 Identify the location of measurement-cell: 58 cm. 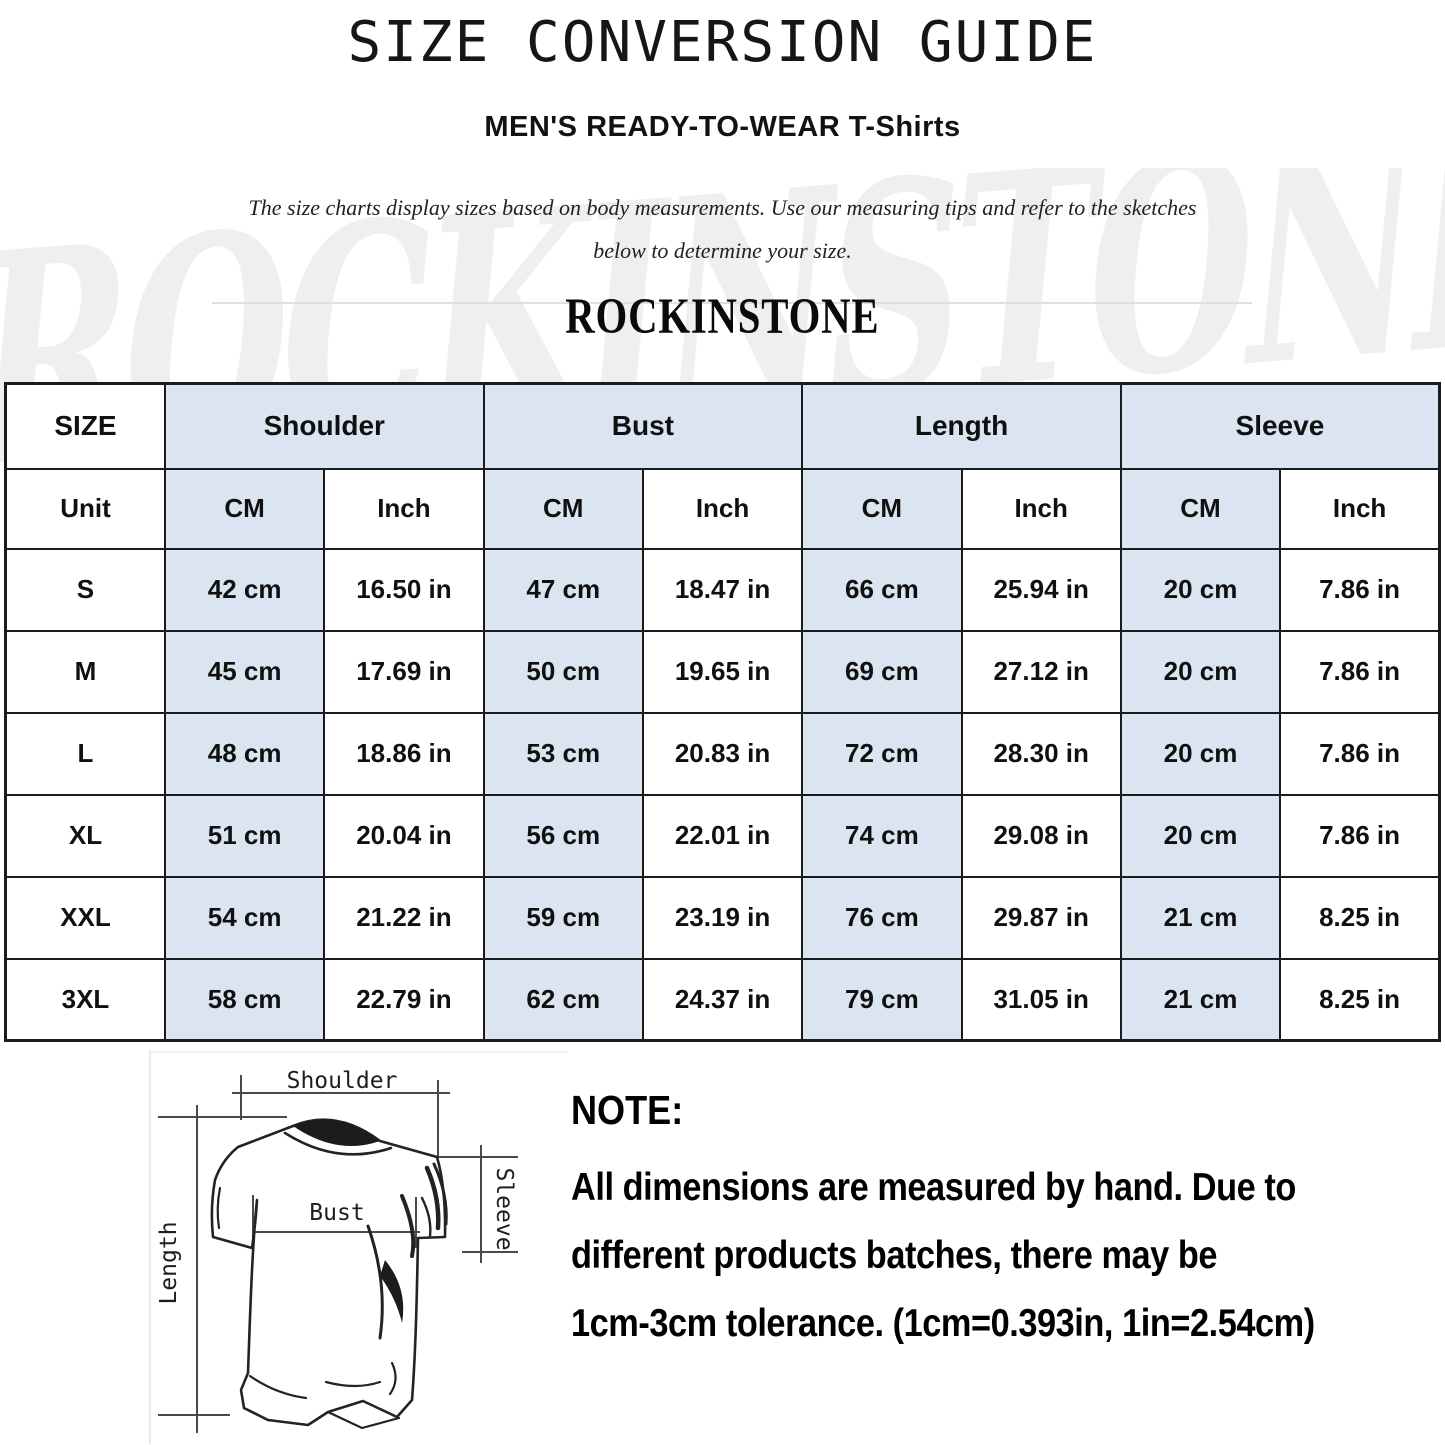
(244, 999).